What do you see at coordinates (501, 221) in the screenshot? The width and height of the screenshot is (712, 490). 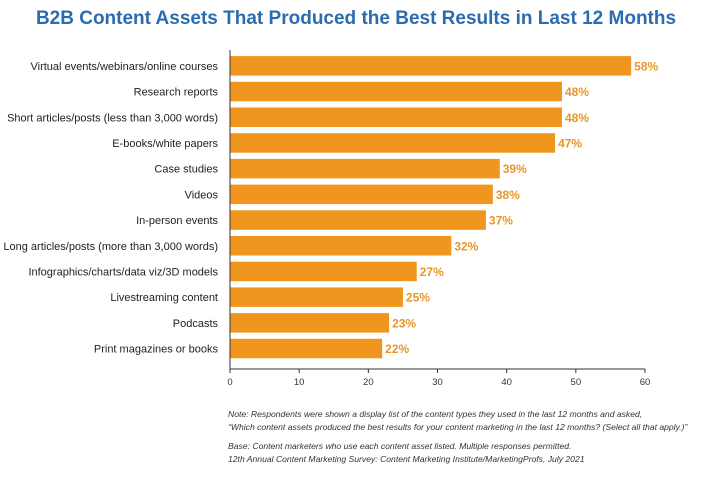 I see `value-label: 37%` at bounding box center [501, 221].